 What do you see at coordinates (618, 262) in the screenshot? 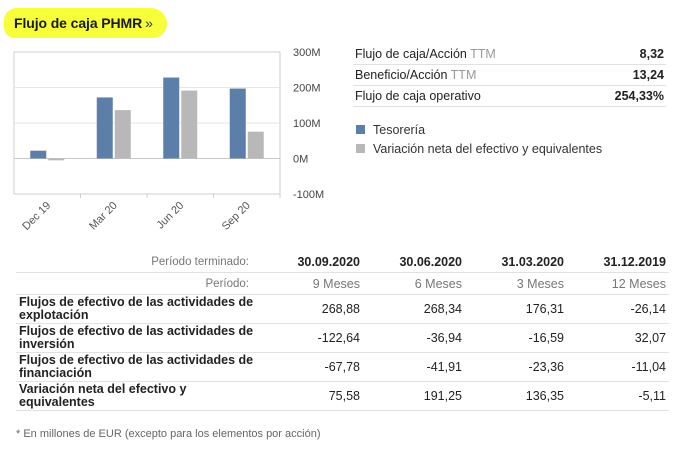
I see `date-cell: 31.12.2019` at bounding box center [618, 262].